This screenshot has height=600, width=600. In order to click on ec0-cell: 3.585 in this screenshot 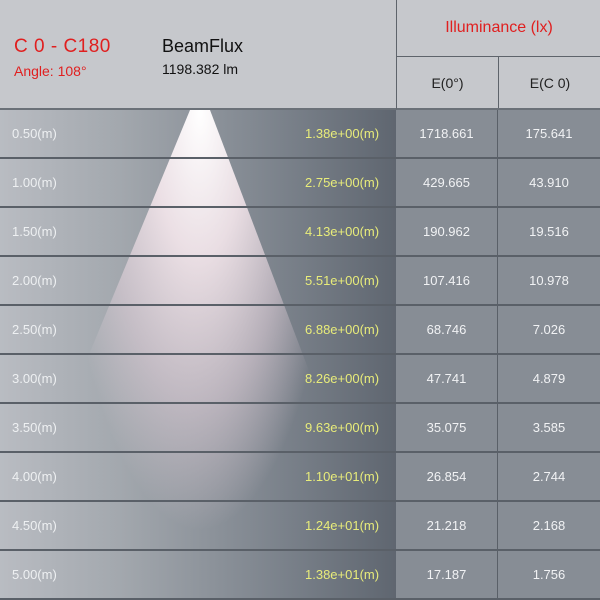, I will do `click(549, 427)`.